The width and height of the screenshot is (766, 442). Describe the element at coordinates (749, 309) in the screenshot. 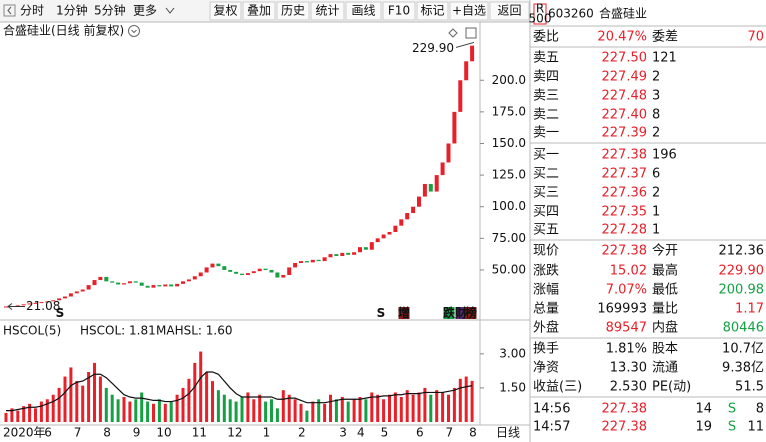

I see `quote-cell: 1.17` at that location.